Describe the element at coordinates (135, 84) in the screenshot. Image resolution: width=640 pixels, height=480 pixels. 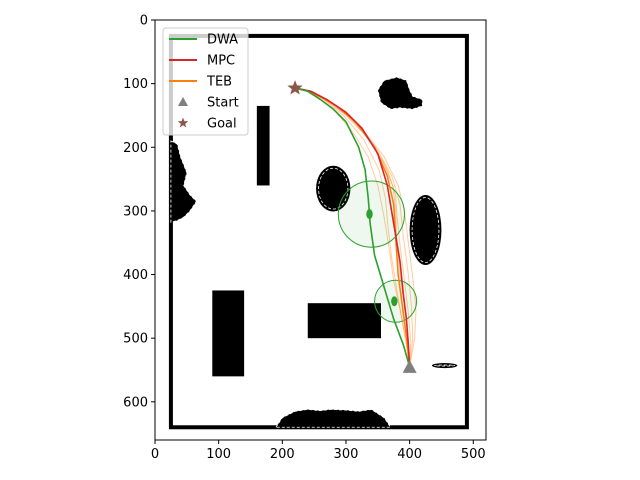
I see `y-tick-label-100: 100` at that location.